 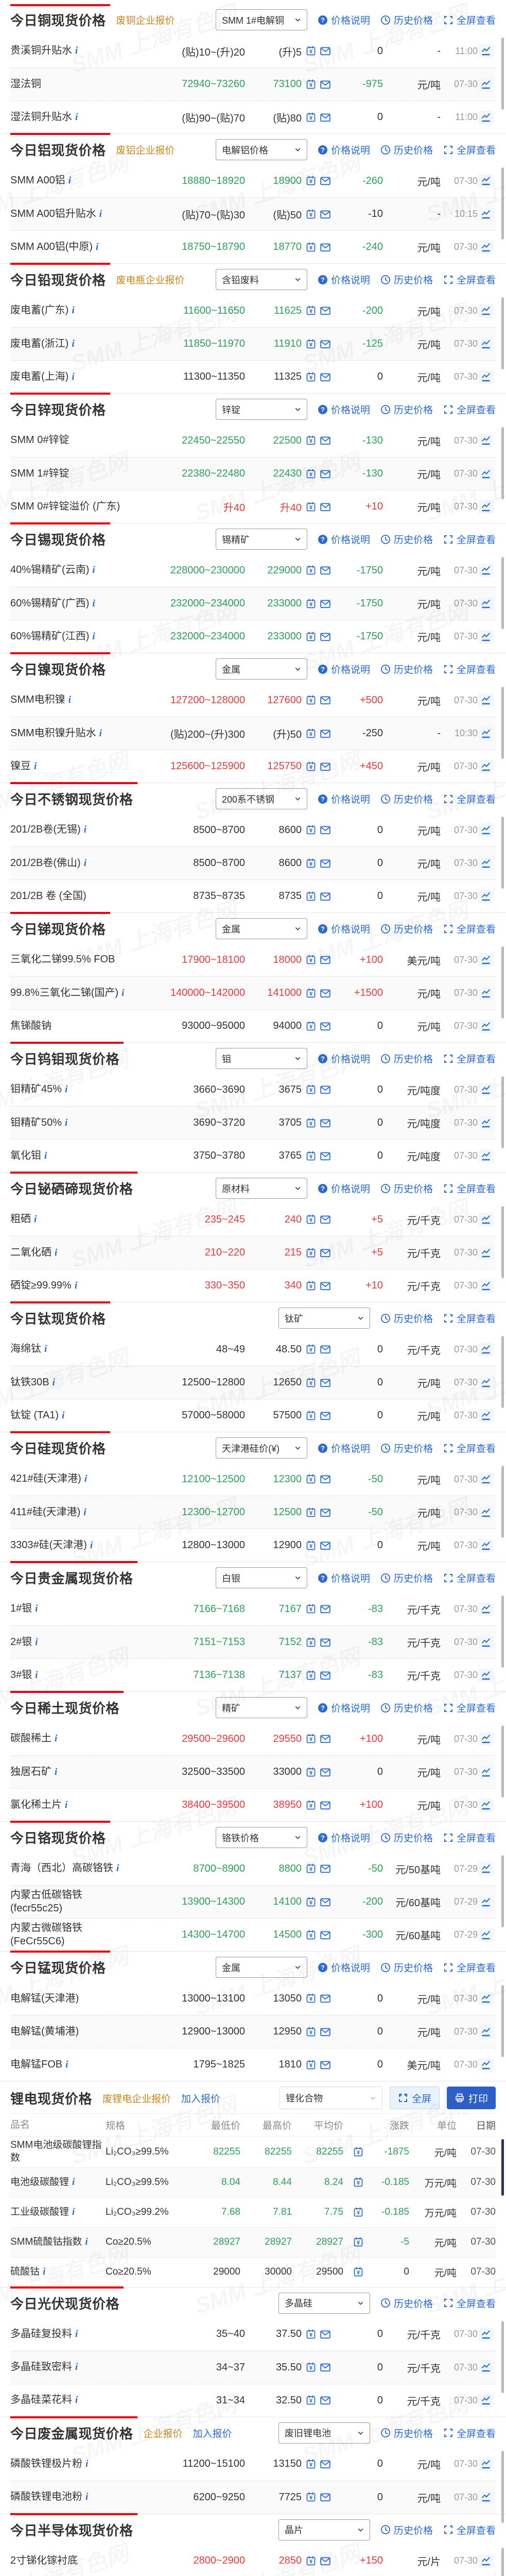 What do you see at coordinates (261, 149) in the screenshot?
I see `category-select: 电解铝价格` at bounding box center [261, 149].